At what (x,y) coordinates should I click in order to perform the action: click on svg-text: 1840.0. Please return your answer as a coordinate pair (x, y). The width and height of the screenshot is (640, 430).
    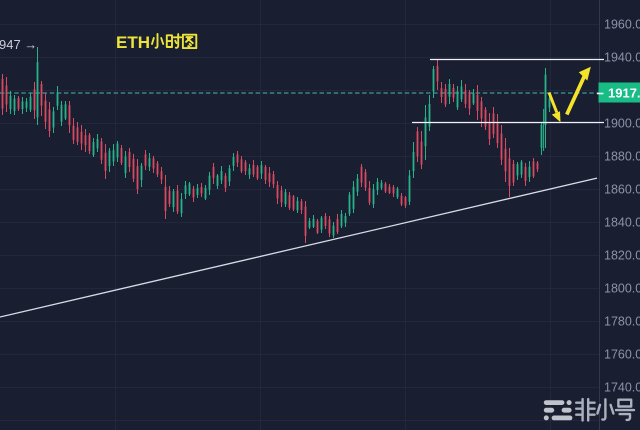
    Looking at the image, I should click on (622, 222).